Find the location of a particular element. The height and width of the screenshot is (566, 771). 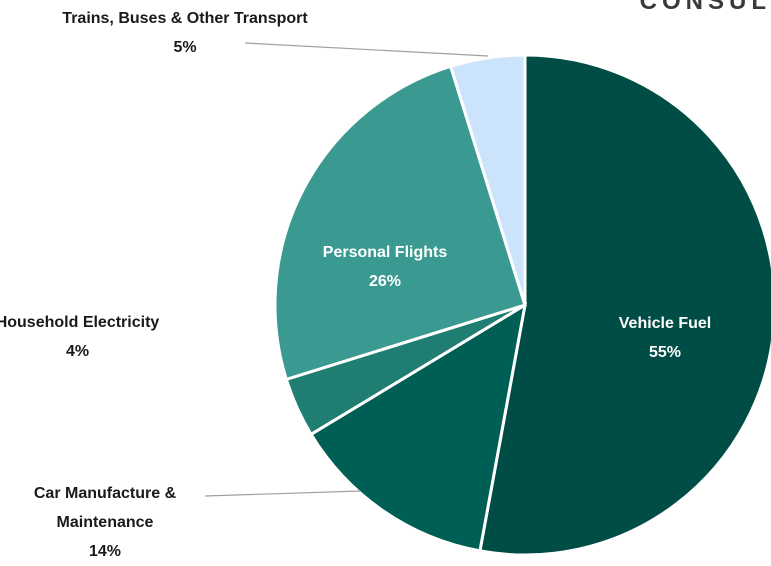

slice-label: Household Electricity 4% is located at coordinates (87, 337).